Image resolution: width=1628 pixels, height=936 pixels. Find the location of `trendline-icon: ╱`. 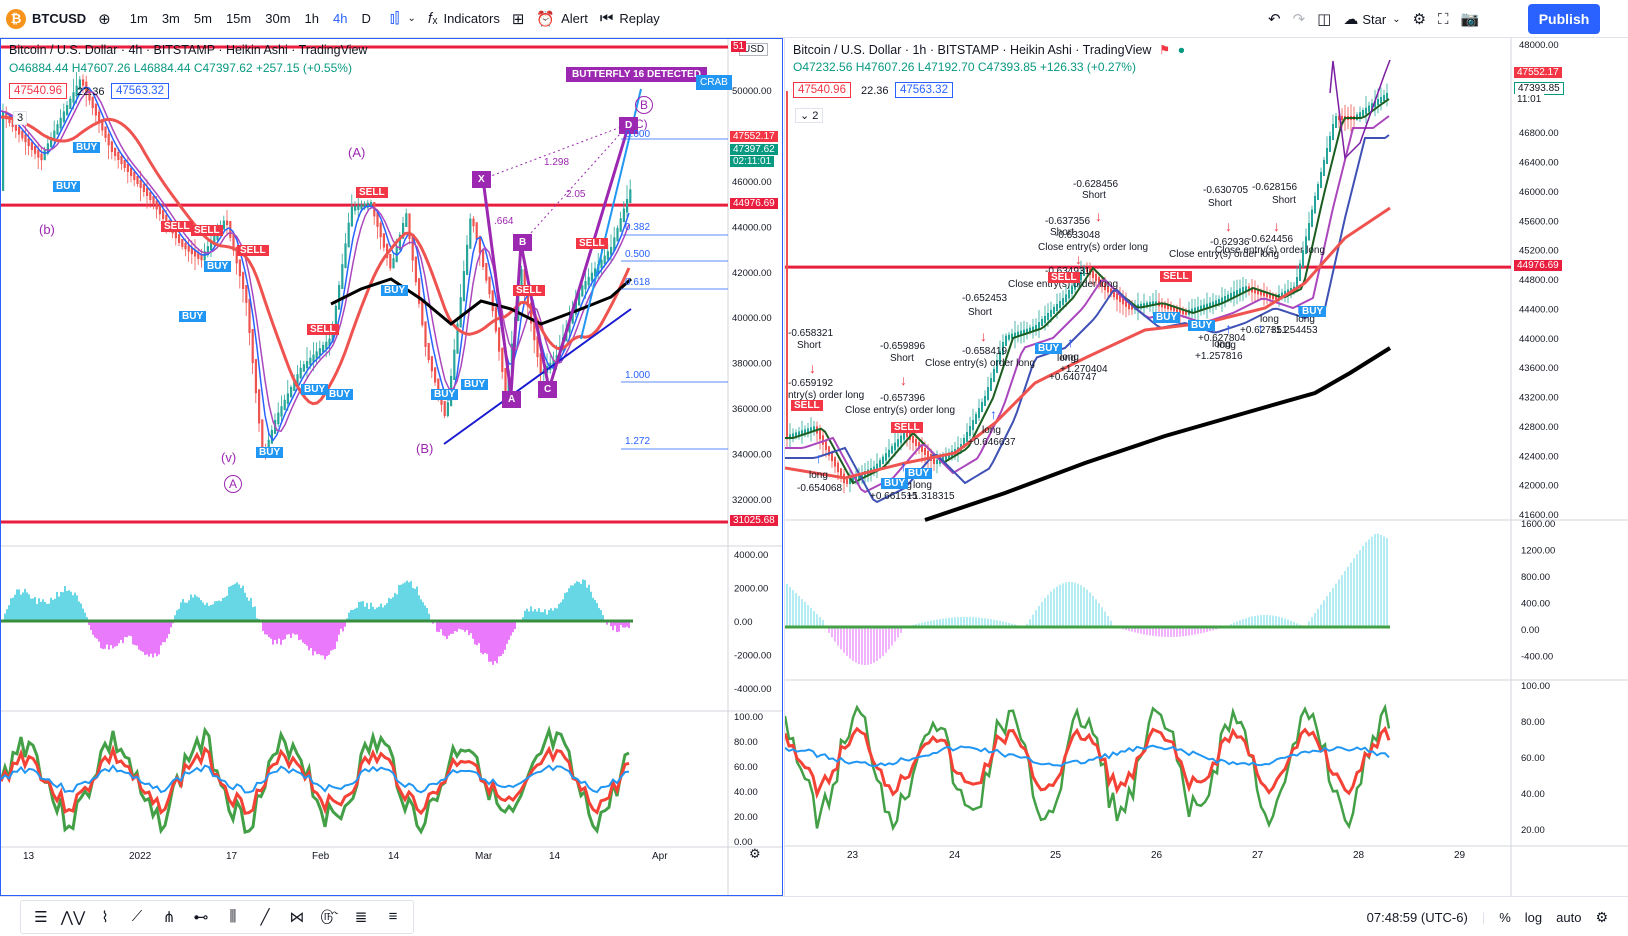

trendline-icon: ╱ is located at coordinates (265, 917).